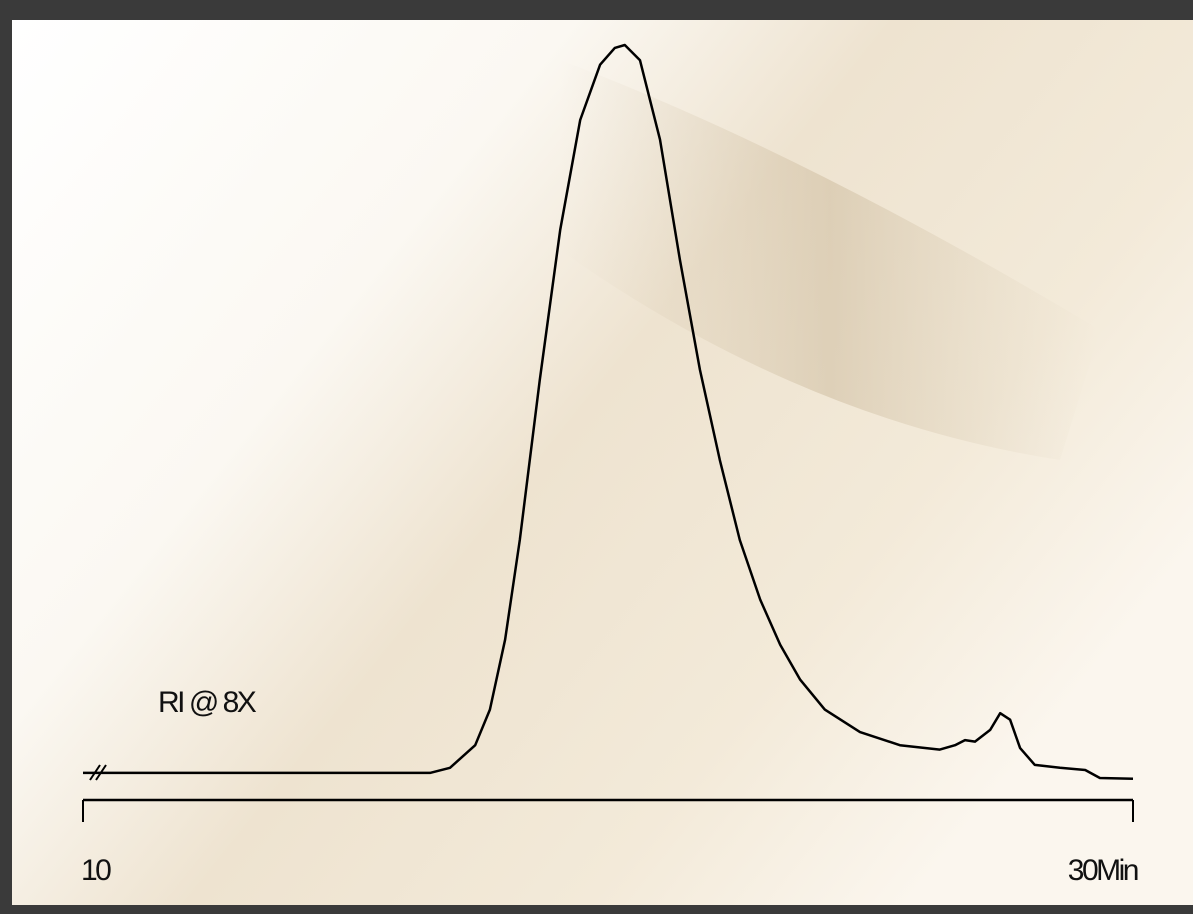 Image resolution: width=1193 pixels, height=914 pixels. I want to click on x-tick-label: 10, so click(96, 870).